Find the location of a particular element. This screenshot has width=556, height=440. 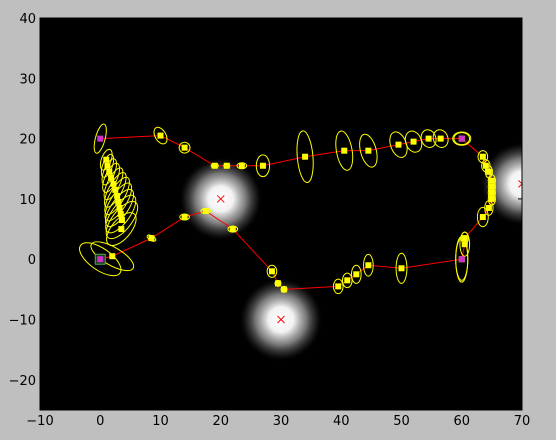

x-tick-label: 70 is located at coordinates (522, 421).